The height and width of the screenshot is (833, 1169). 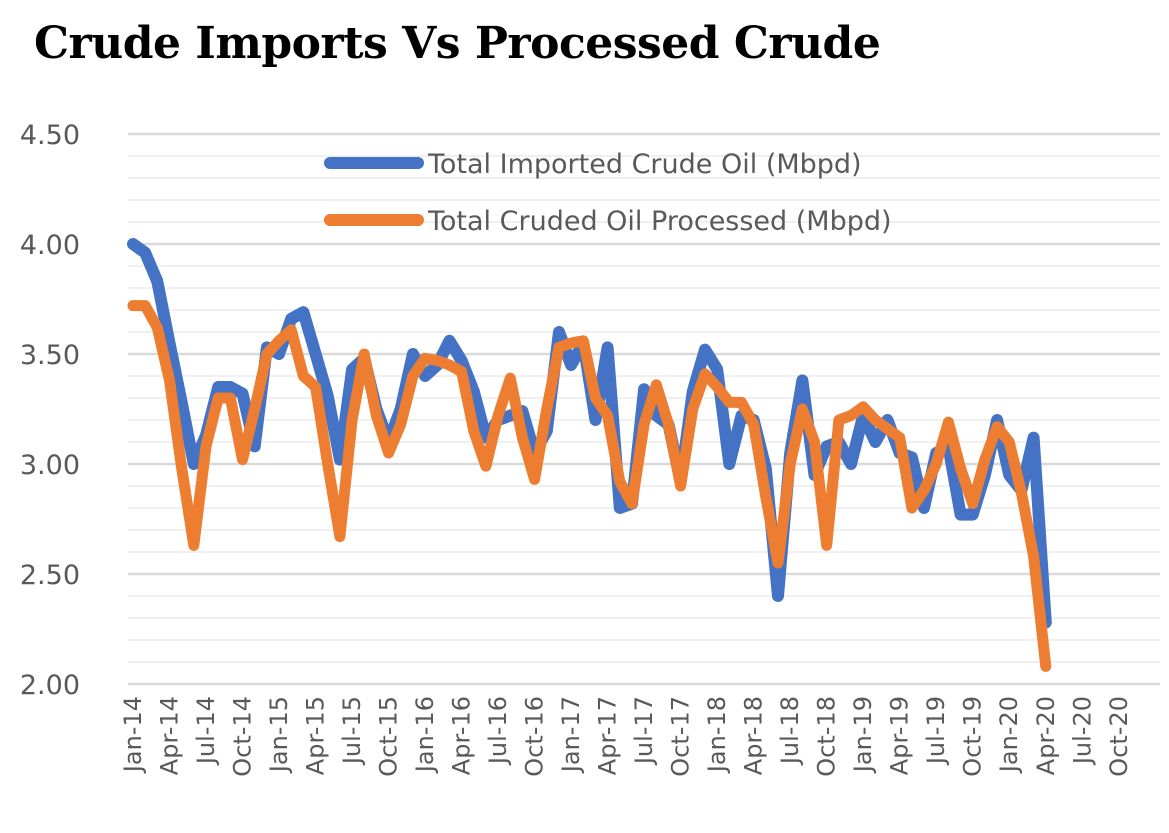 I want to click on y-tick-label: 2.50, so click(x=50, y=575).